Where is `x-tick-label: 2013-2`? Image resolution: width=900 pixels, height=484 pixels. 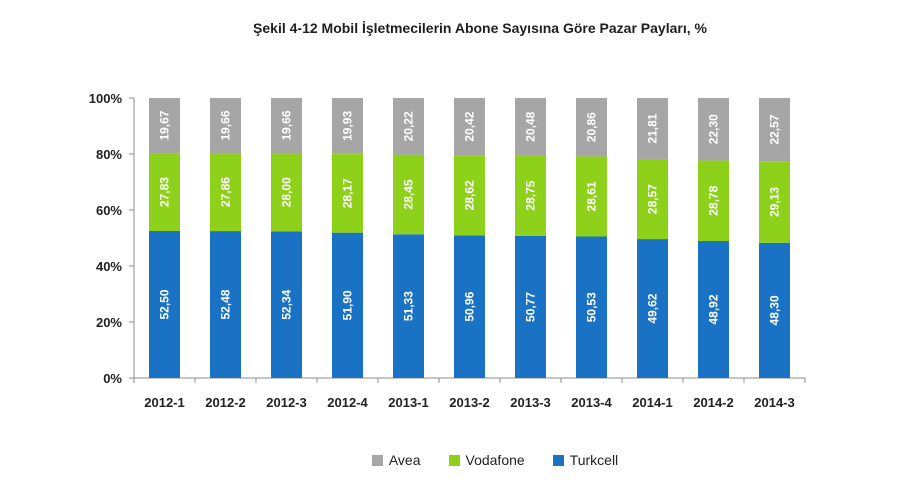
x-tick-label: 2013-2 is located at coordinates (469, 402).